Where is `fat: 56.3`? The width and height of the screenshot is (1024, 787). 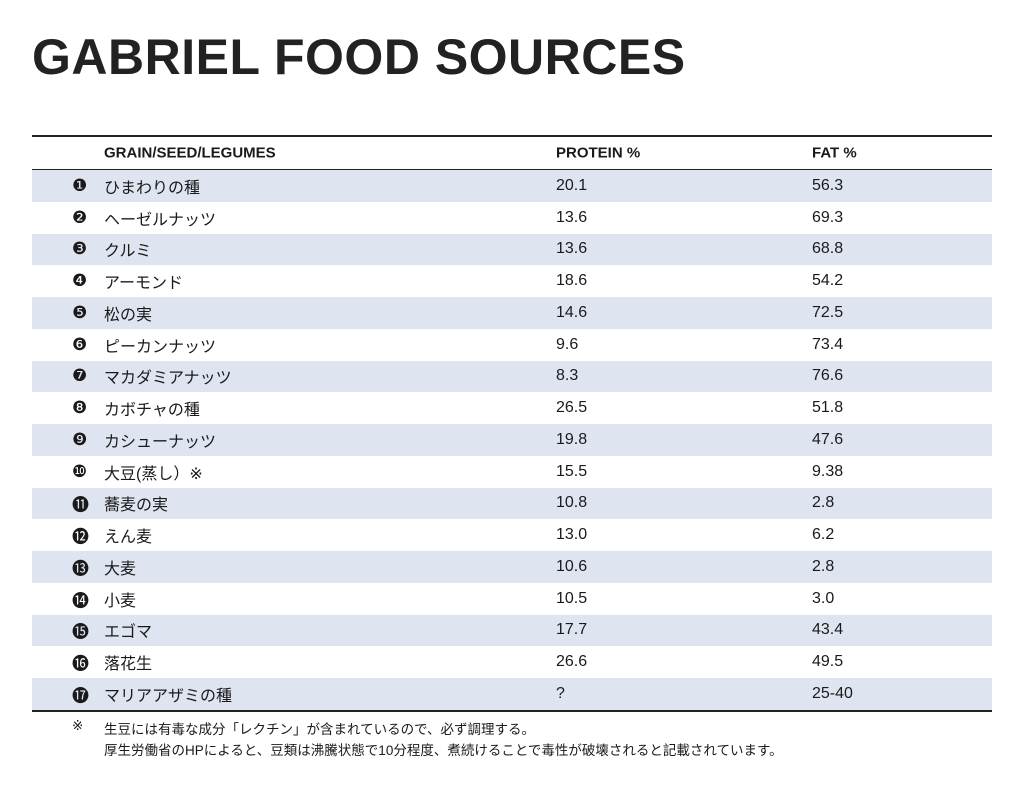
fat: 56.3 is located at coordinates (828, 185).